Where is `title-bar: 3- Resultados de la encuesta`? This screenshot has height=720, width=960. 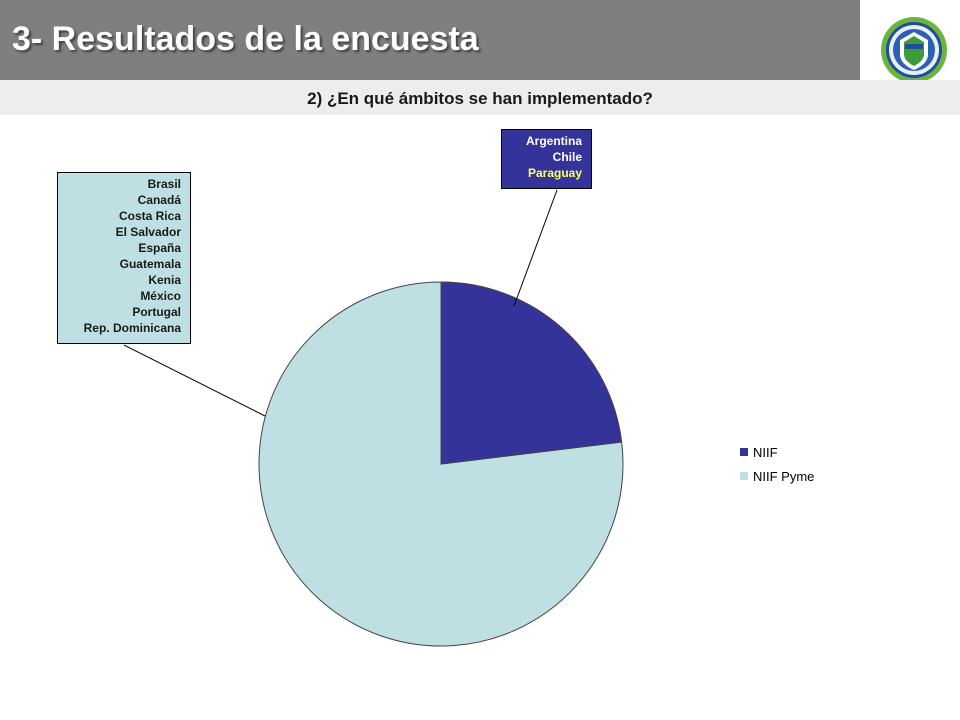 title-bar: 3- Resultados de la encuesta is located at coordinates (430, 40).